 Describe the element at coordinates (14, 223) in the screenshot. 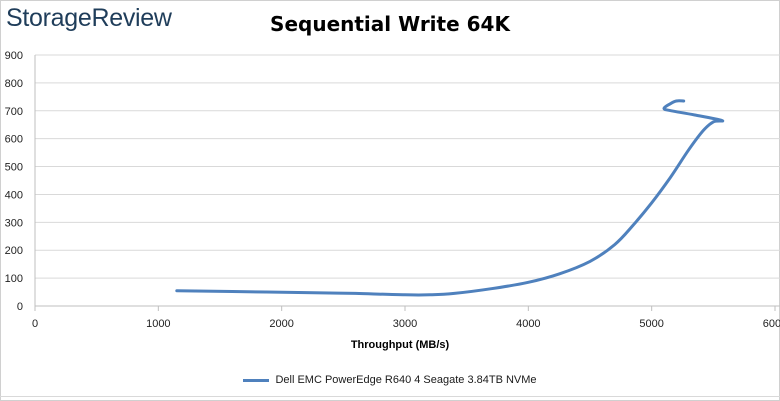

I see `y-tick-label: 300` at that location.